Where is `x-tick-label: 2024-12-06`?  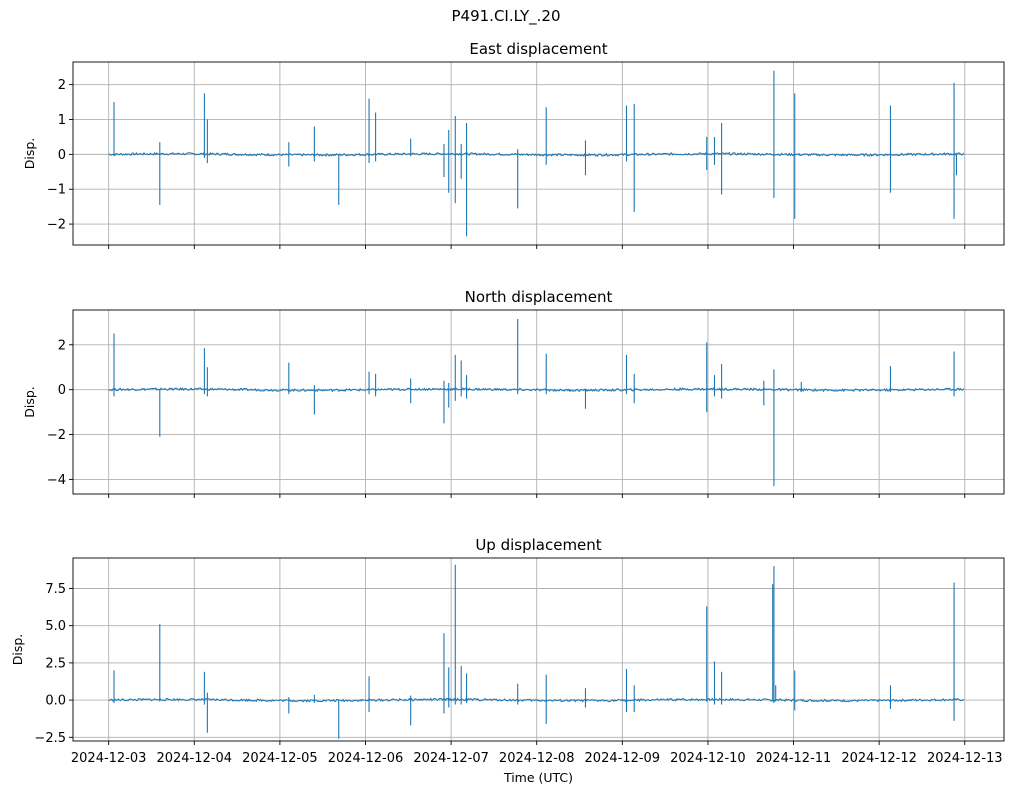
x-tick-label: 2024-12-06 is located at coordinates (366, 758).